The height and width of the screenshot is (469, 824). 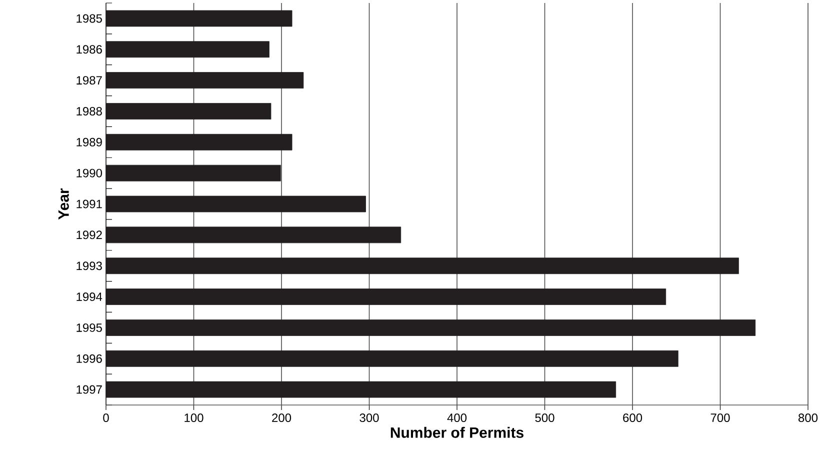 I want to click on y-tick-label: 1992, so click(x=89, y=235).